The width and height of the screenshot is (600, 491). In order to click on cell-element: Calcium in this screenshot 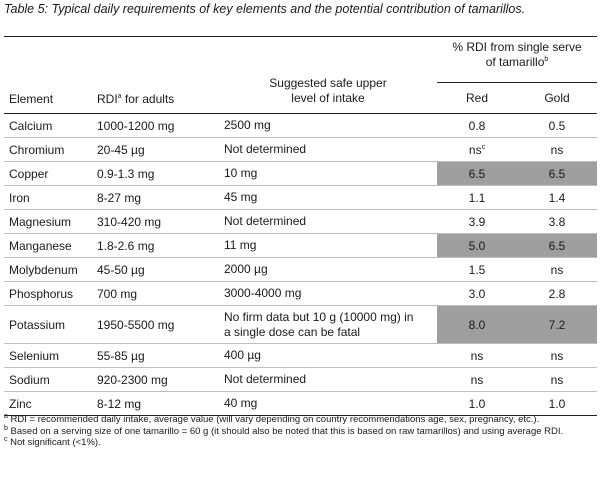, I will do `click(31, 125)`.